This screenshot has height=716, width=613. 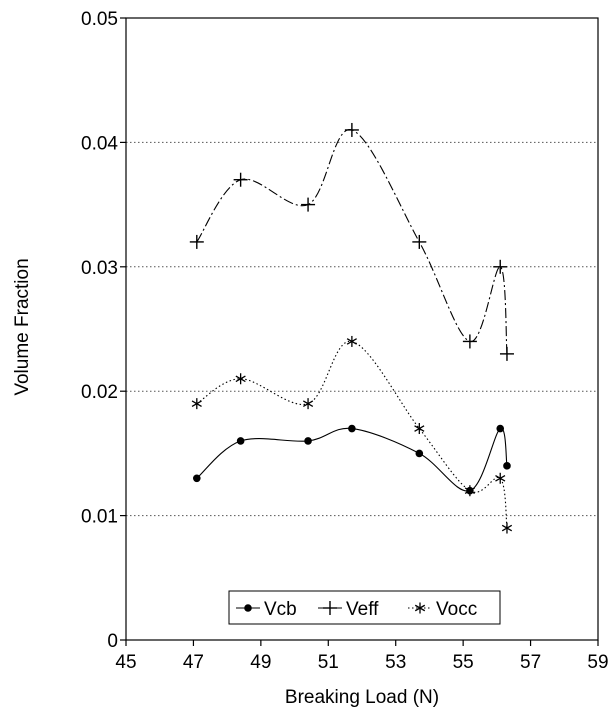 I want to click on series-line-vcb, so click(x=352, y=459).